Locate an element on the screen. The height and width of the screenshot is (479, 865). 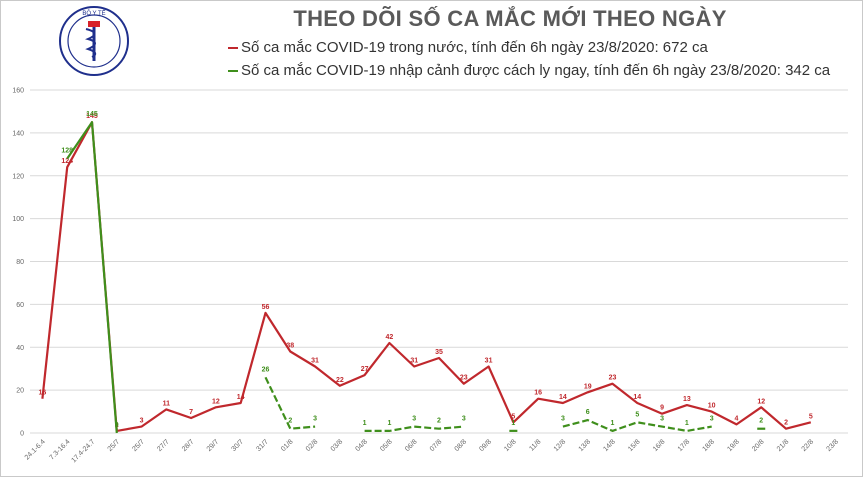
ministry-of-health-logo: BỘ Y TẾ is located at coordinates (94, 41).